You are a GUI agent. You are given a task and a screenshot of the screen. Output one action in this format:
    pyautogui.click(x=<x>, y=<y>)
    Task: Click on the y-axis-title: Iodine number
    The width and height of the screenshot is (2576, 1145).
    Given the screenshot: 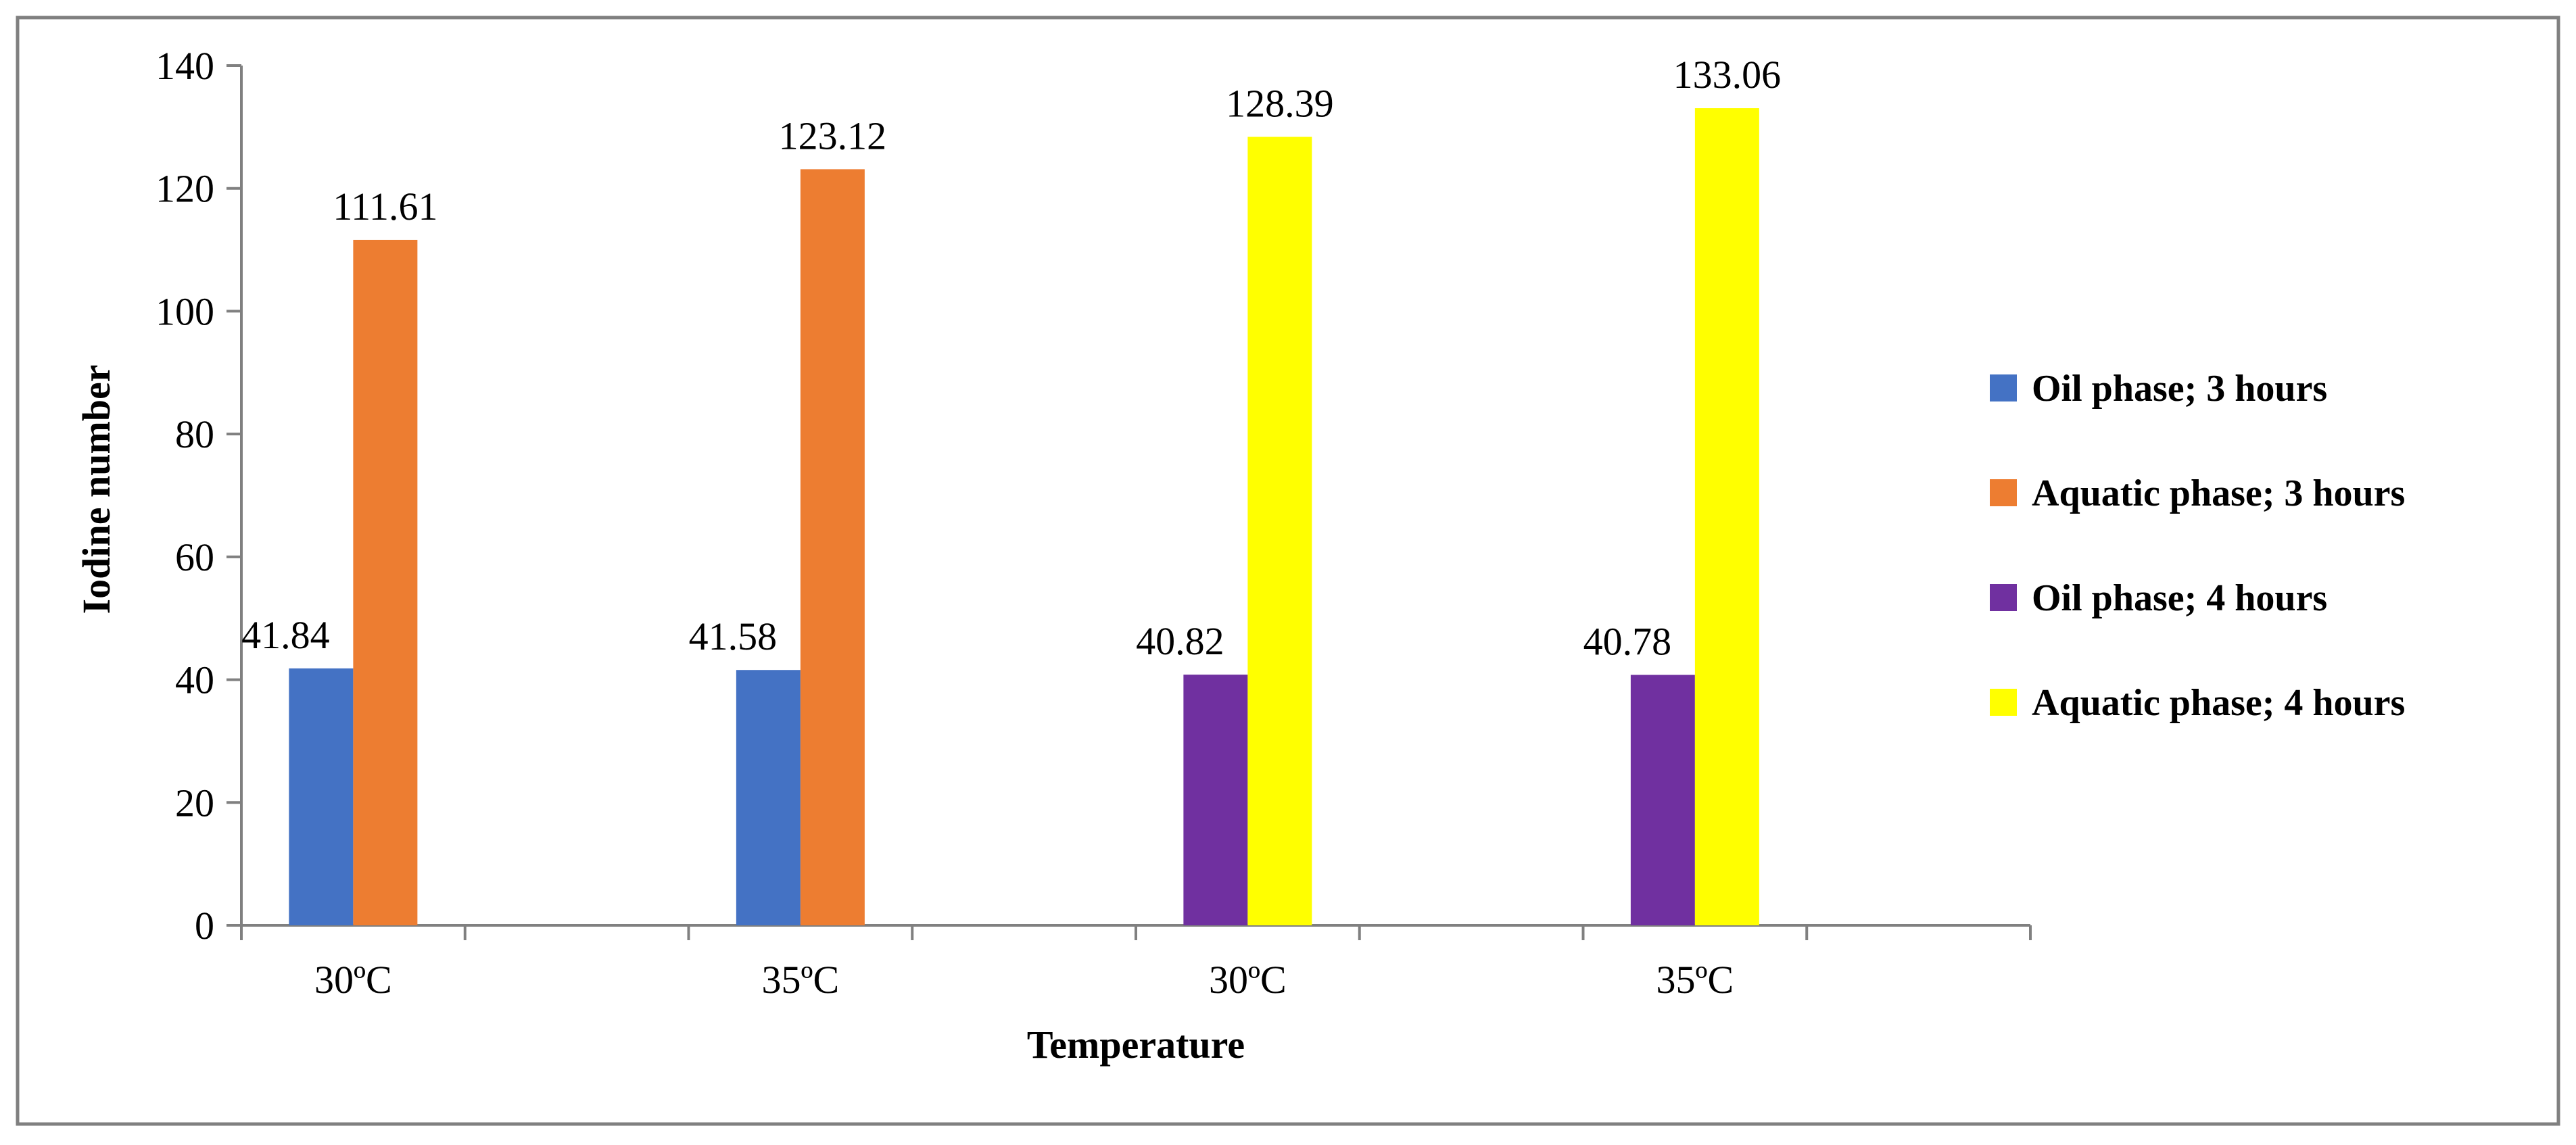 What is the action you would take?
    pyautogui.click(x=96, y=489)
    